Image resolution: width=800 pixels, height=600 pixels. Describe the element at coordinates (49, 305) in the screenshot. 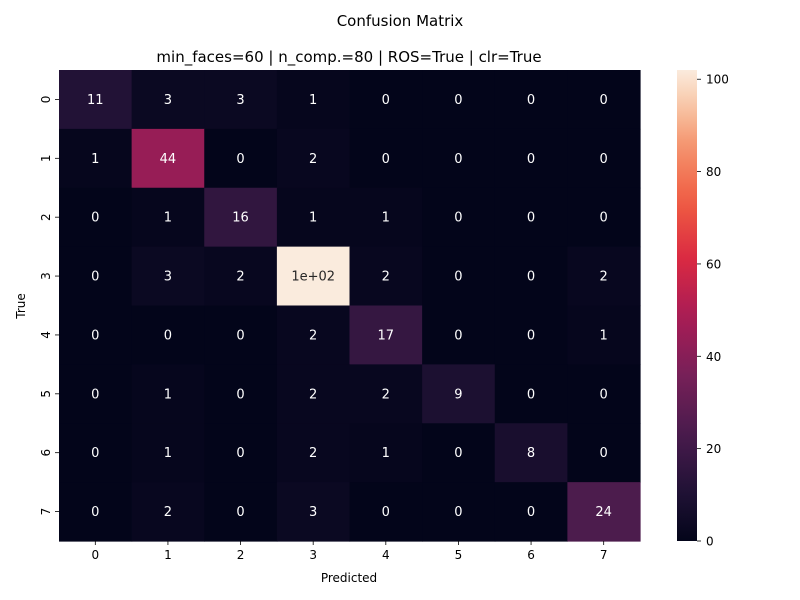

I see `y-axis: 0 1 2 3 4 5 6 7` at that location.